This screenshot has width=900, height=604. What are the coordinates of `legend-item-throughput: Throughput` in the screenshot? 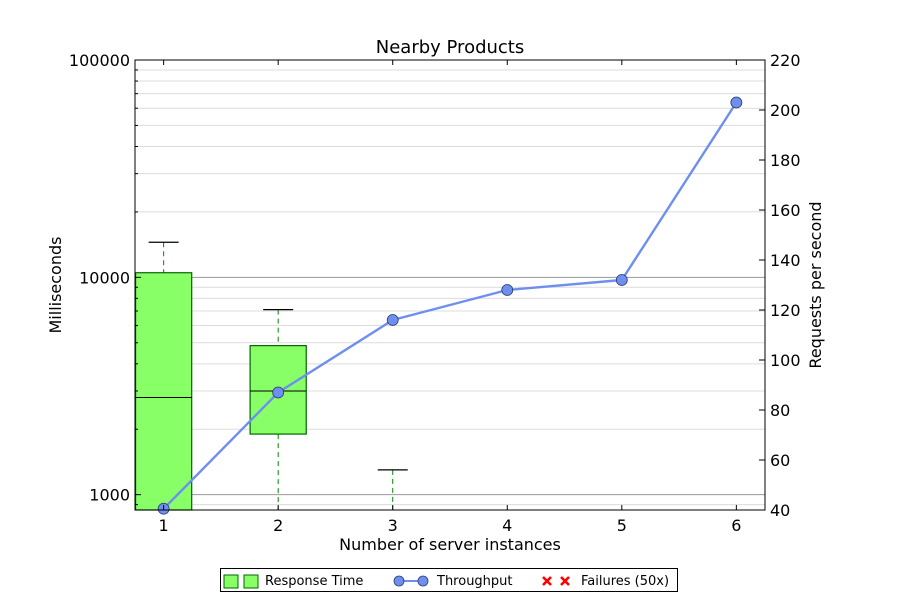 It's located at (453, 581).